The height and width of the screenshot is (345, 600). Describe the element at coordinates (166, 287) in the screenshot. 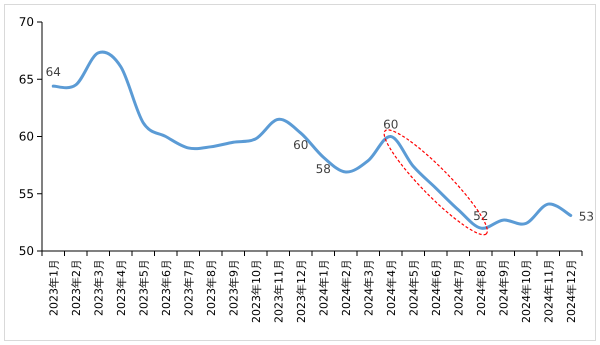

I see `x-tick-label: 2023年6月` at that location.